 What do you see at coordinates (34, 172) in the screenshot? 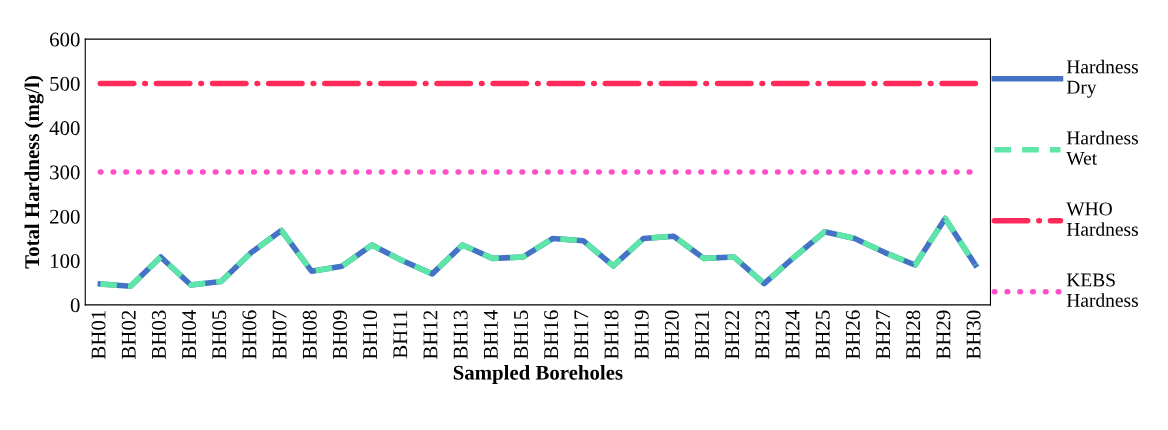
I see `y-axis-title: Total Hardness (mg/l)` at bounding box center [34, 172].